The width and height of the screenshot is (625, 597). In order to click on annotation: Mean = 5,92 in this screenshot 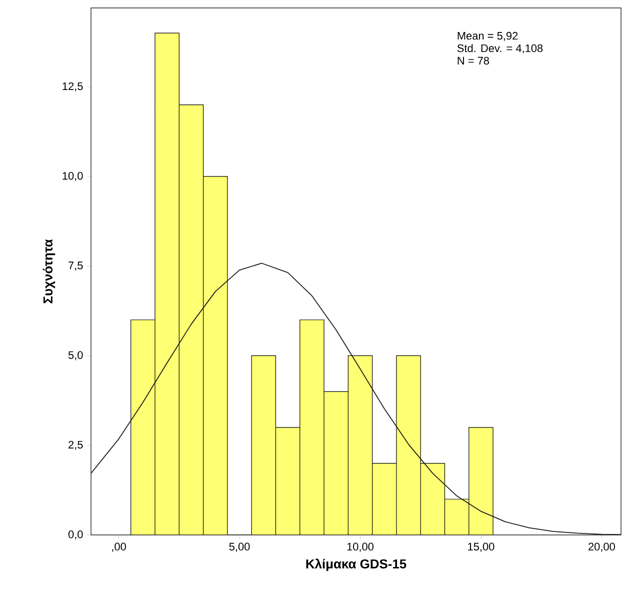, I will do `click(488, 36)`.